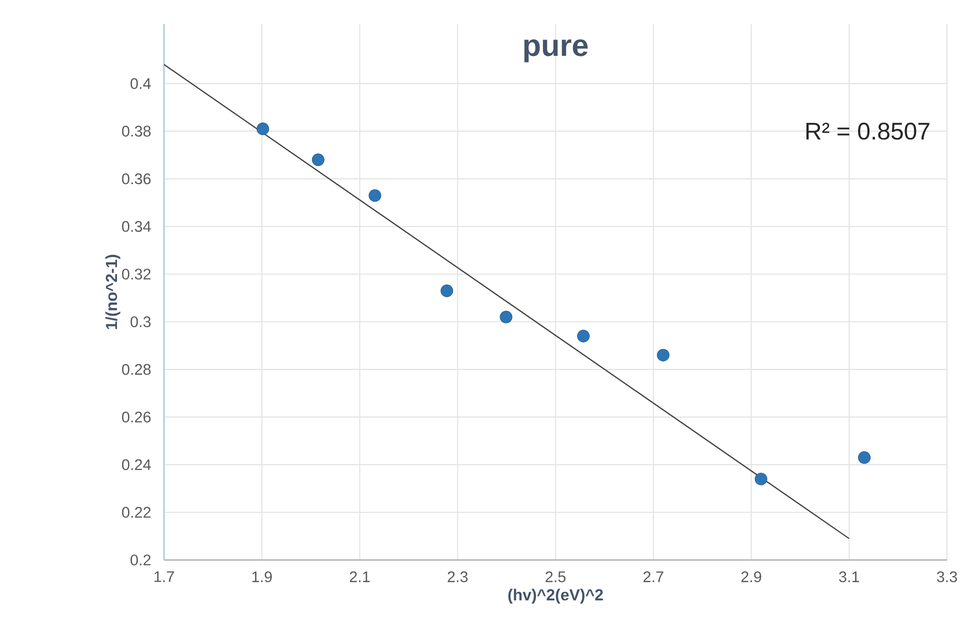 This screenshot has width=967, height=640. What do you see at coordinates (136, 512) in the screenshot?
I see `y-tick-label: 0.22` at bounding box center [136, 512].